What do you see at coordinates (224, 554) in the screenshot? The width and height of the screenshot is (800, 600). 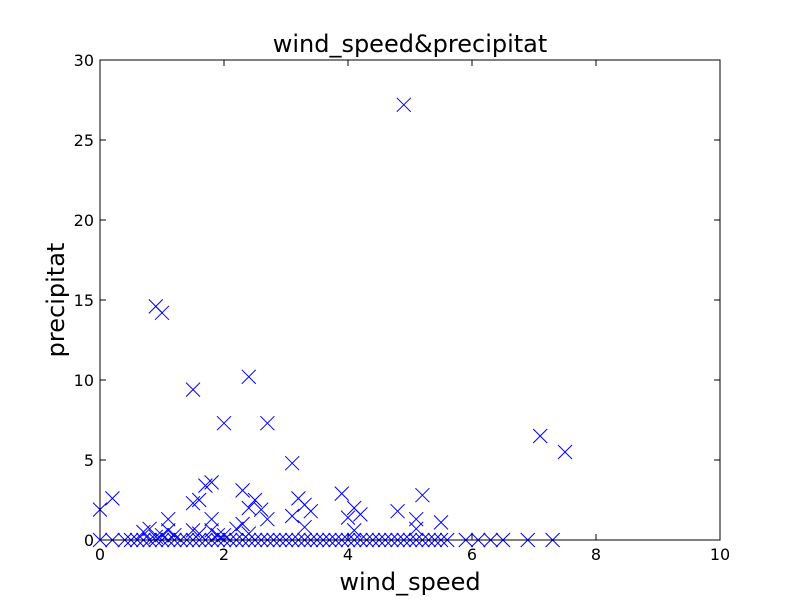 I see `x-tick-label: 2` at bounding box center [224, 554].